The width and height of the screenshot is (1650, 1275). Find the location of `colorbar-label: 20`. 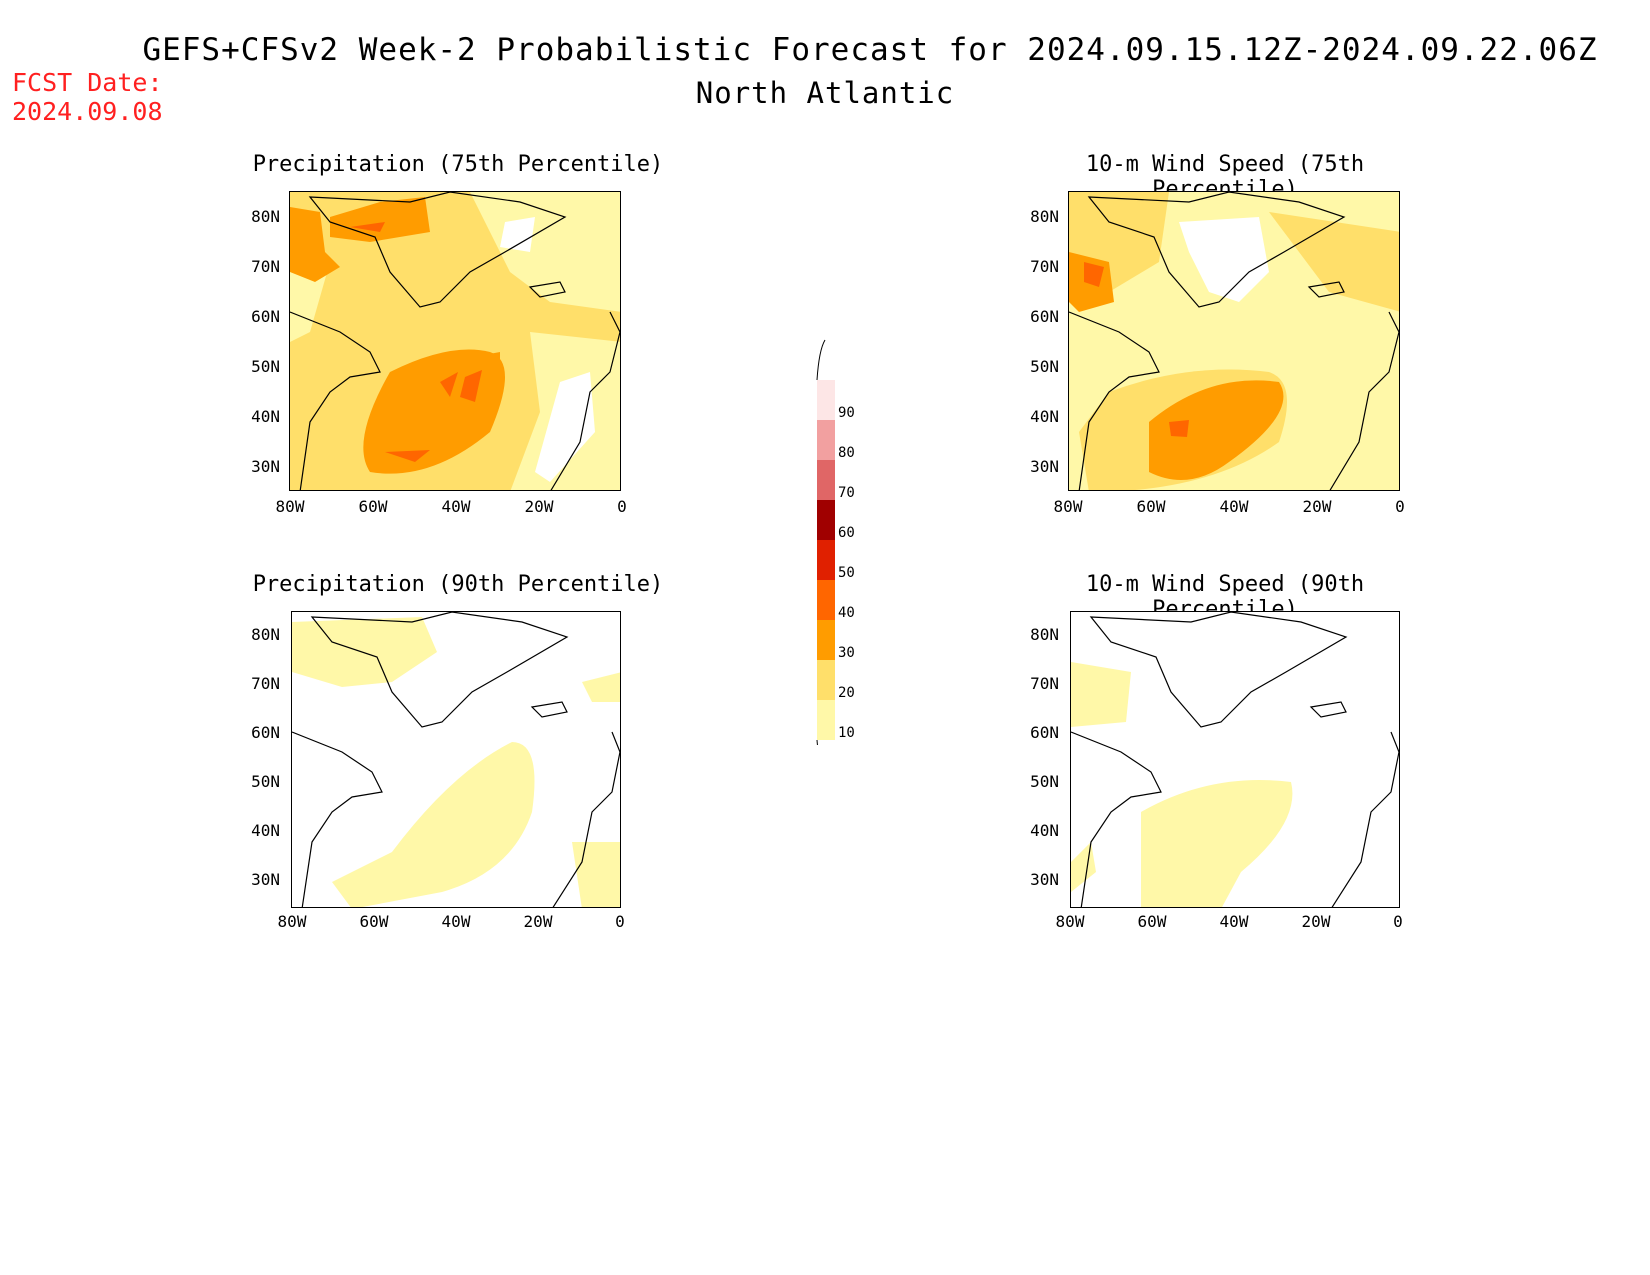

colorbar-label: 20 is located at coordinates (846, 693).